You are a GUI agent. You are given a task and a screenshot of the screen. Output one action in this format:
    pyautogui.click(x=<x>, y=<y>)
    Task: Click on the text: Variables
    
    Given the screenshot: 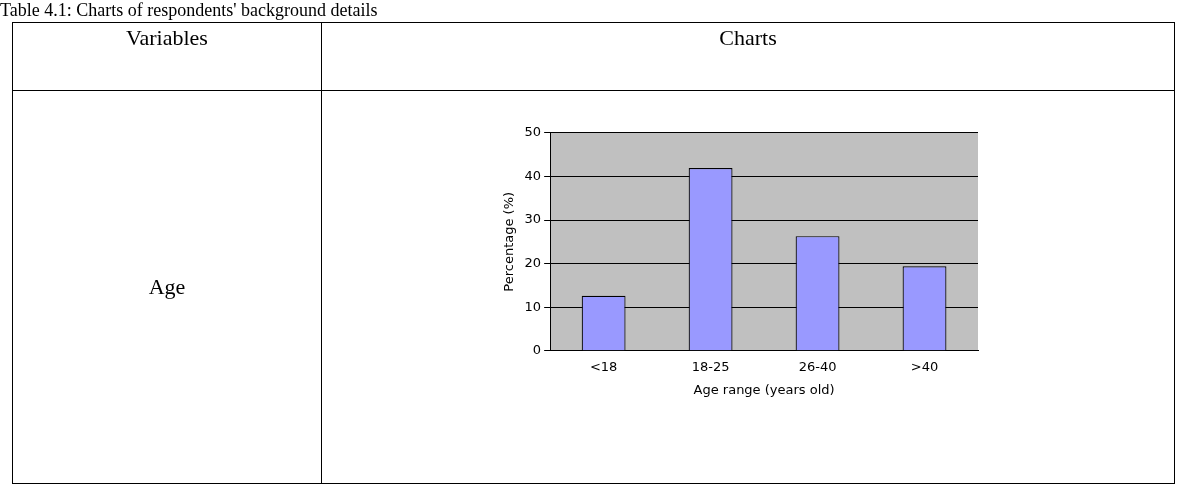 What is the action you would take?
    pyautogui.click(x=167, y=56)
    